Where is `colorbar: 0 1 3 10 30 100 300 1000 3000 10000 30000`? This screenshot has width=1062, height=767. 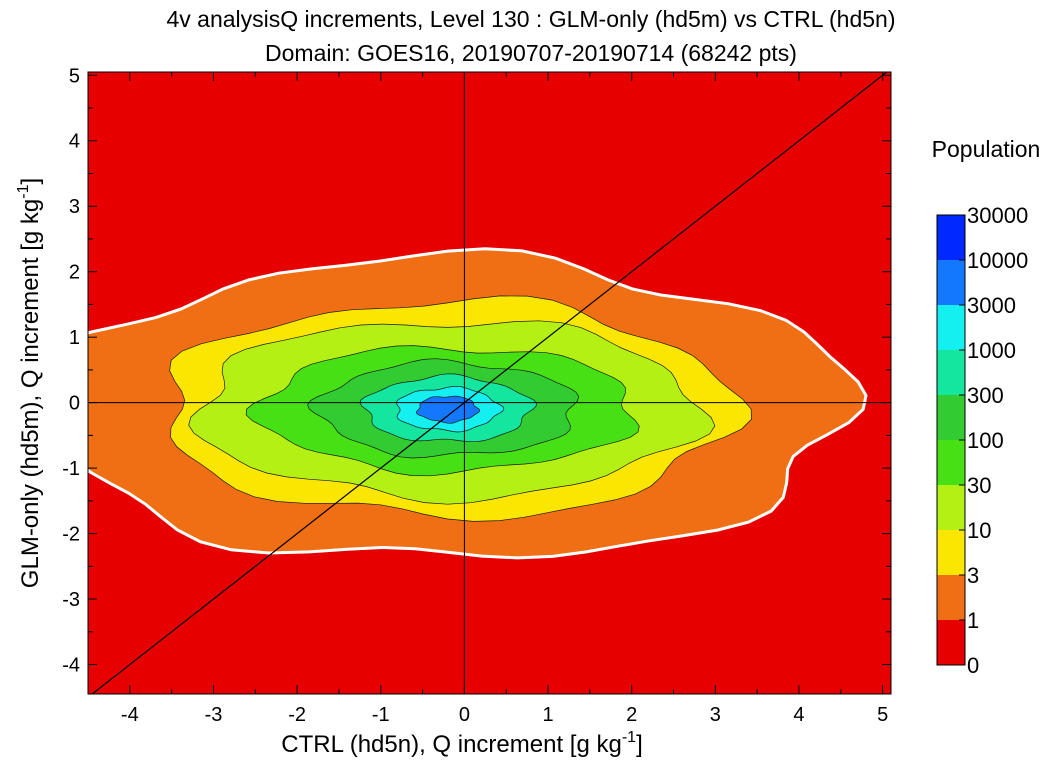 colorbar: 0 1 3 10 30 100 300 1000 3000 10000 30000 is located at coordinates (982, 440).